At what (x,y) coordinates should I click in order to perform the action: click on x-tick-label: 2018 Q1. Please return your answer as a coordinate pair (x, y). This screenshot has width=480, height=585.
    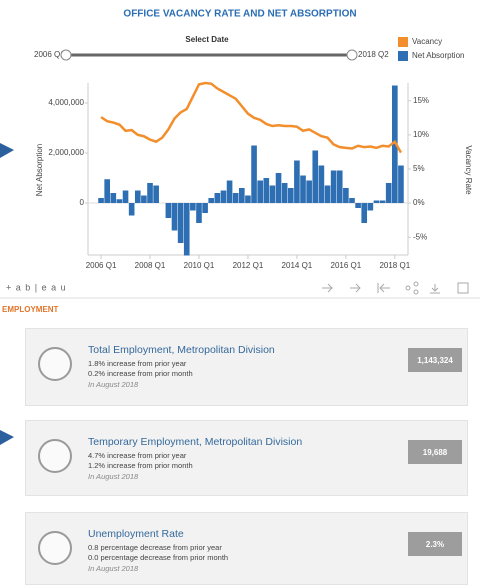
    Looking at the image, I should click on (394, 265).